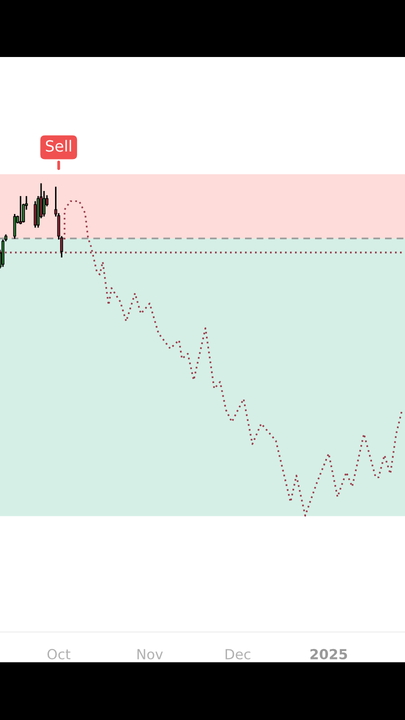 Image resolution: width=405 pixels, height=720 pixels. I want to click on x-tick-label: Oct, so click(58, 654).